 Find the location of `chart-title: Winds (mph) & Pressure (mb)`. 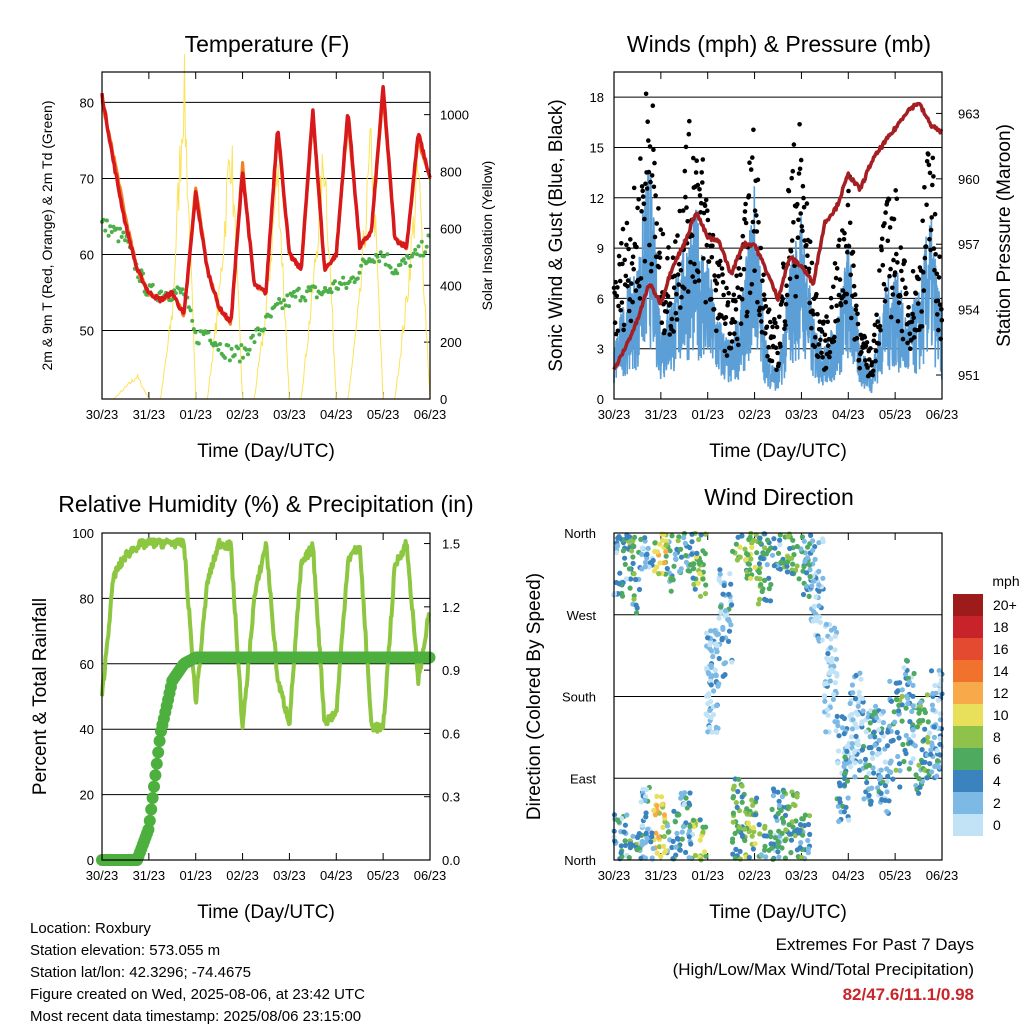

chart-title: Winds (mph) & Pressure (mb) is located at coordinates (779, 44).